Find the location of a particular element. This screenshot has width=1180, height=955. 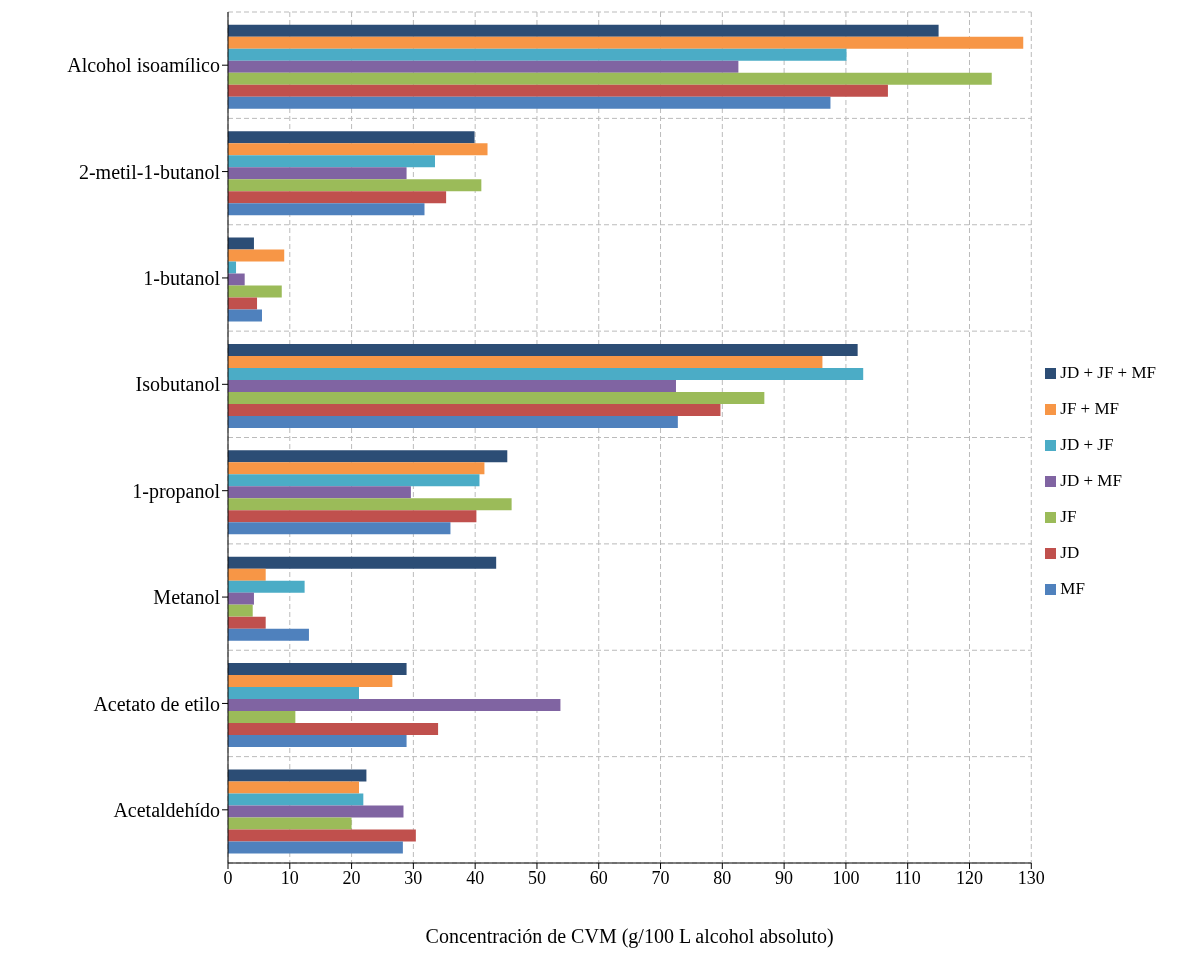

x-tick-label: 0 is located at coordinates (228, 877).